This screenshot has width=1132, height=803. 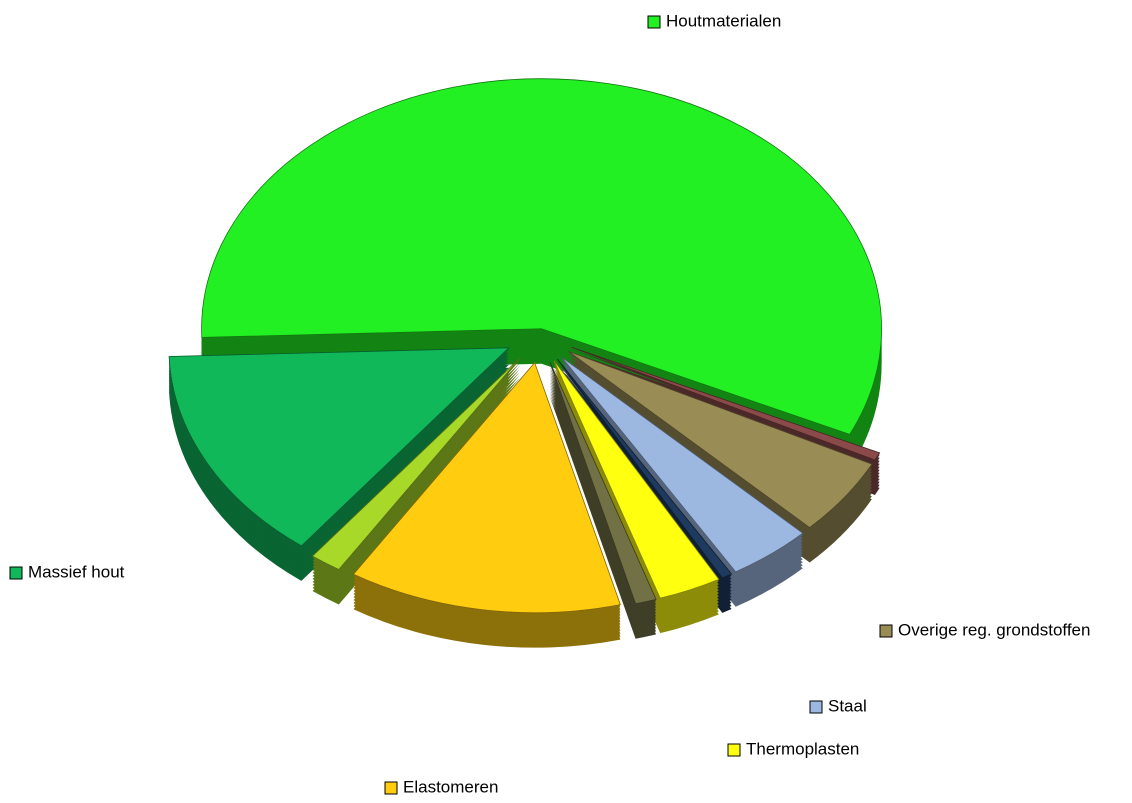 I want to click on slice-label: Overige reg. grondstoffen, so click(x=994, y=629).